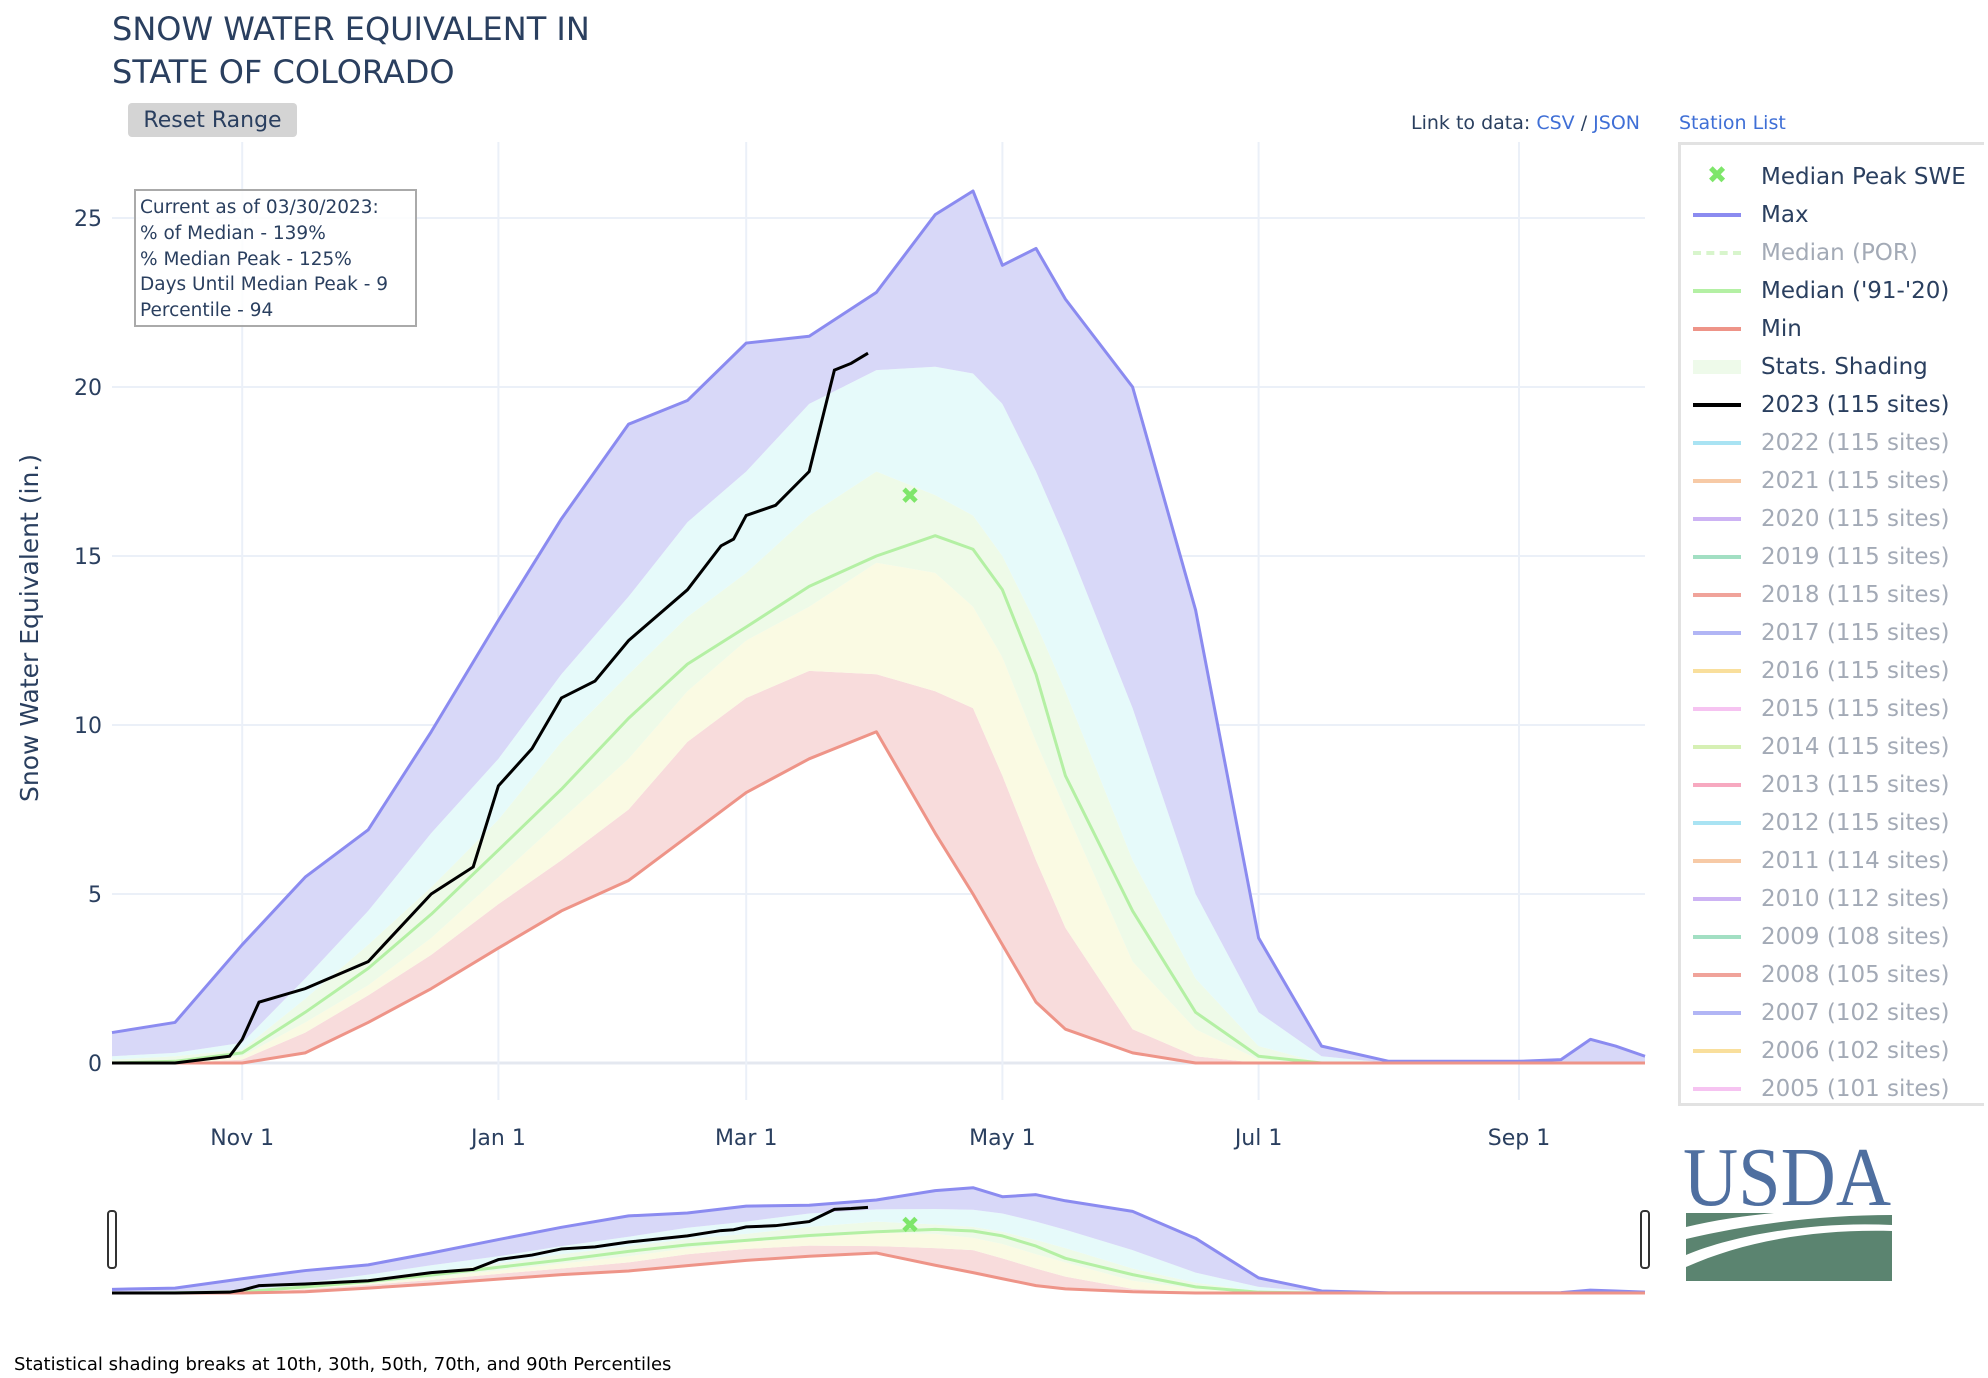  Describe the element at coordinates (1785, 215) in the screenshot. I see `legend-label: Max` at that location.